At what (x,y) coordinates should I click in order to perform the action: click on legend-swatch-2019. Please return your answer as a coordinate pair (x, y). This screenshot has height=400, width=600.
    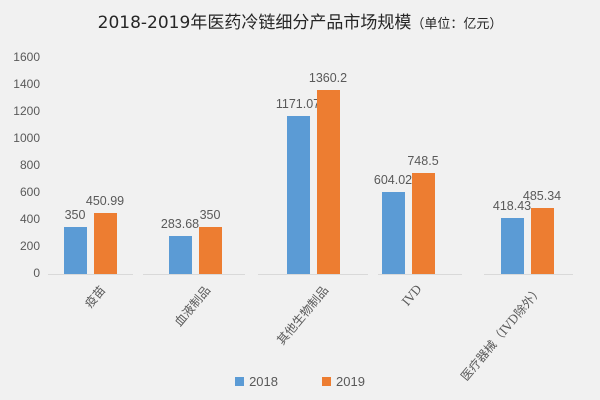
    Looking at the image, I should click on (326, 381).